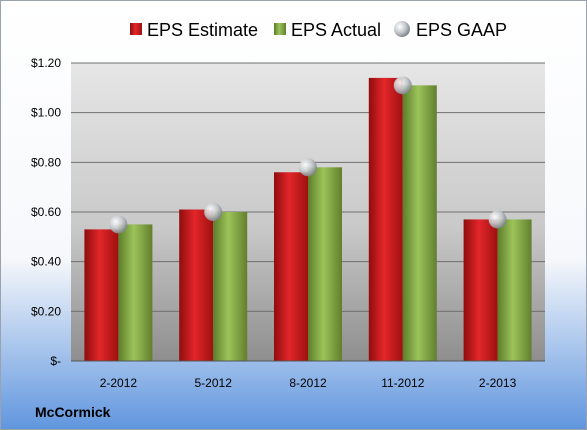 The image size is (587, 430). Describe the element at coordinates (402, 29) in the screenshot. I see `legend-gaap-marker` at that location.